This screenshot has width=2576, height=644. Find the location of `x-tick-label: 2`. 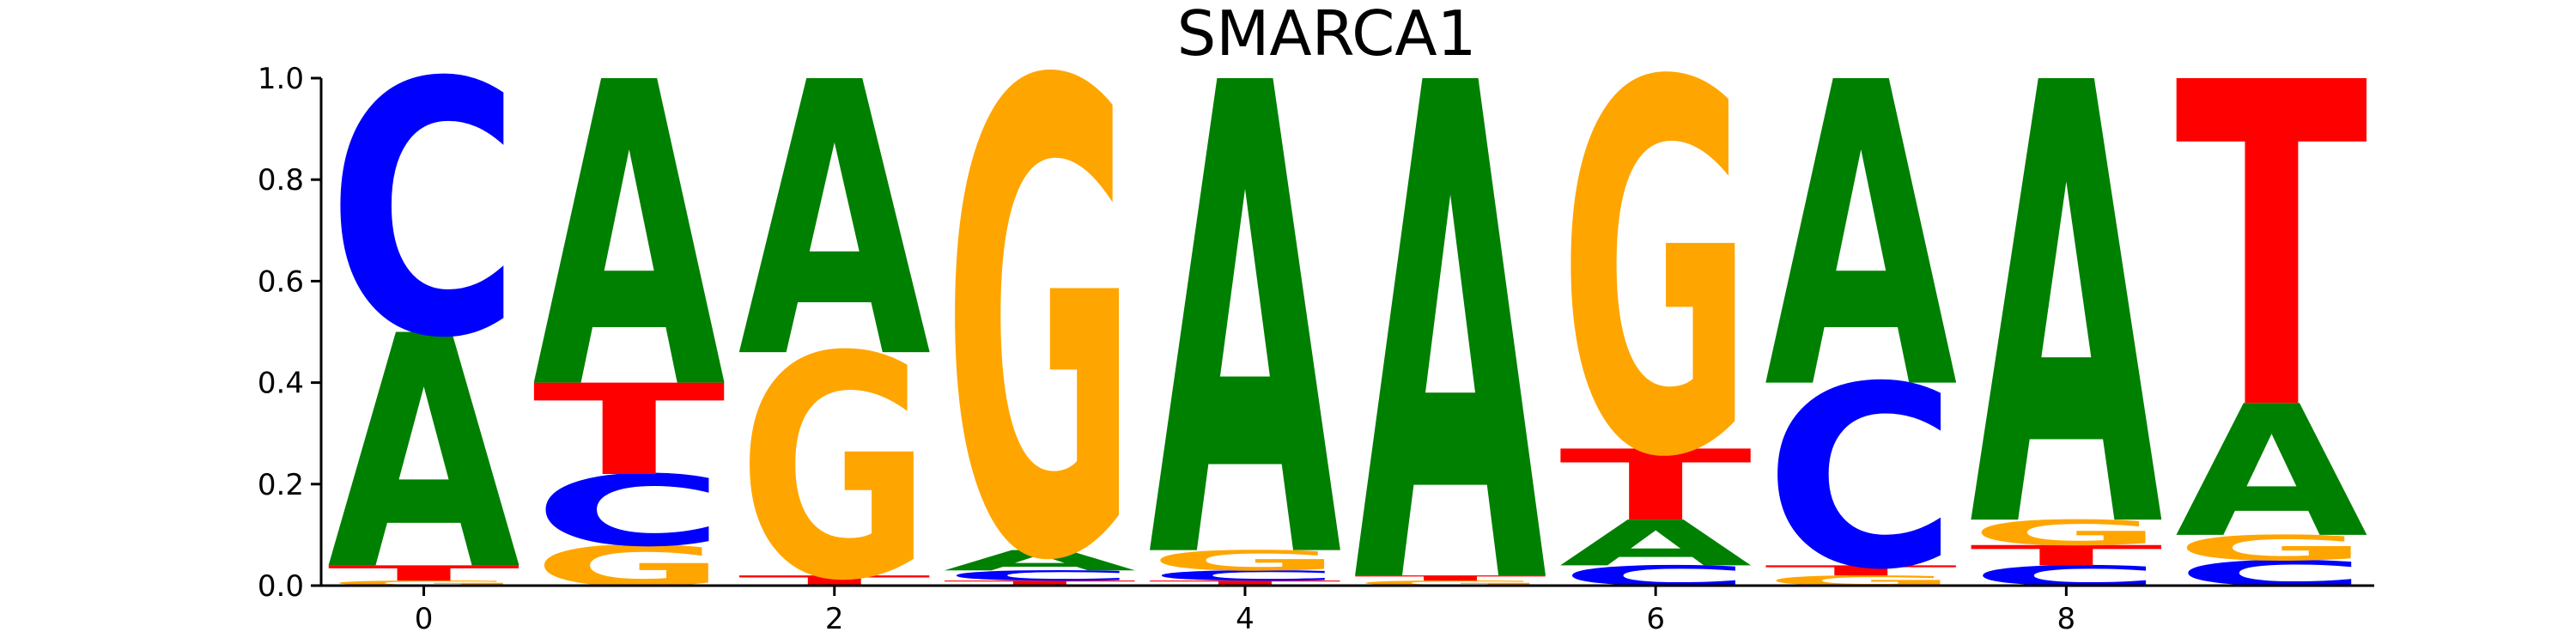

x-tick-label: 2 is located at coordinates (834, 619).